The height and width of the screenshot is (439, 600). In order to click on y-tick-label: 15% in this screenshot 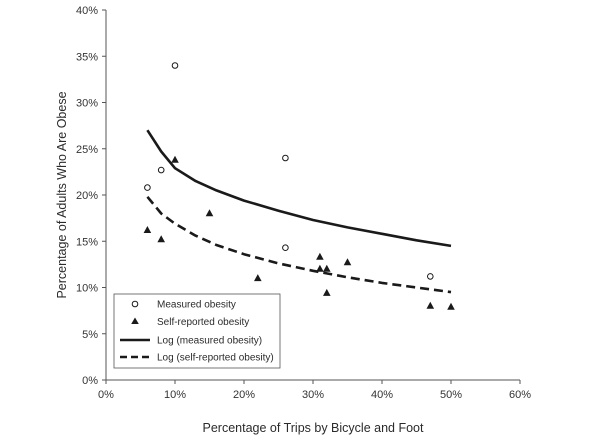, I will do `click(87, 242)`.